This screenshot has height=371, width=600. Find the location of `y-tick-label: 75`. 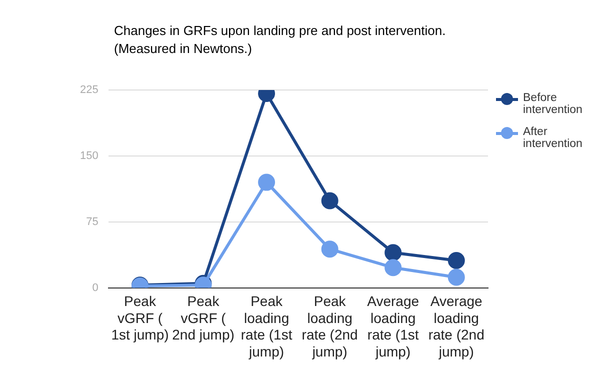

y-tick-label: 75 is located at coordinates (92, 222).